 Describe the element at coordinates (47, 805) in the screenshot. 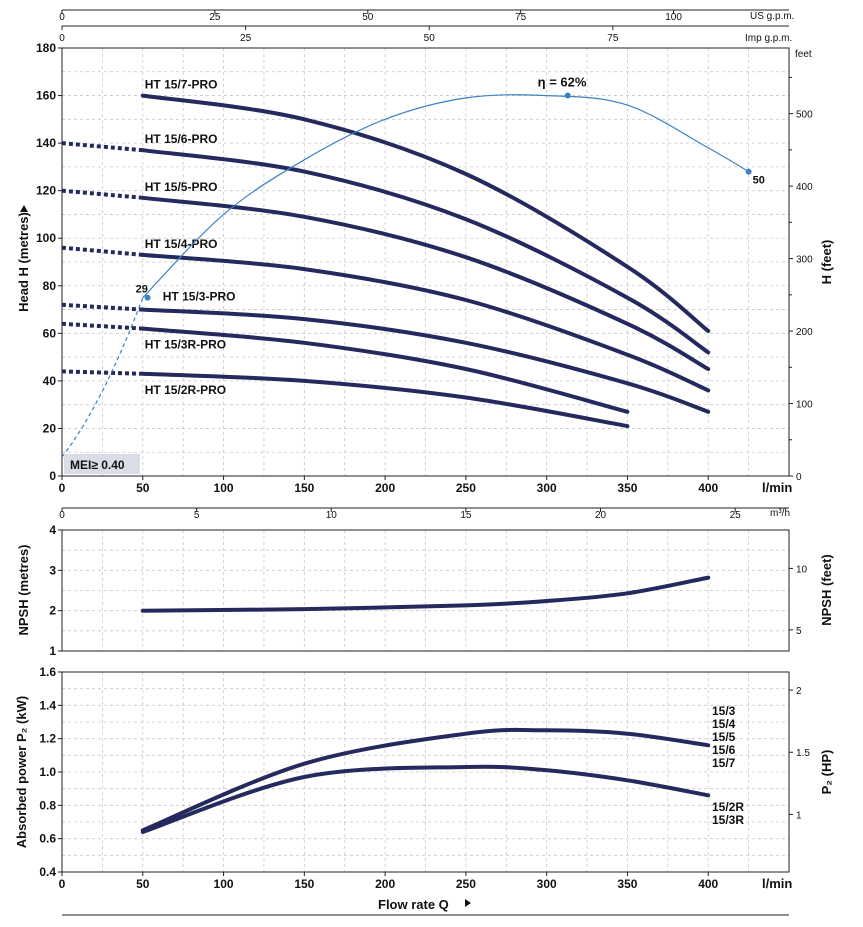

I see `power-ytick-label: 0.8` at that location.